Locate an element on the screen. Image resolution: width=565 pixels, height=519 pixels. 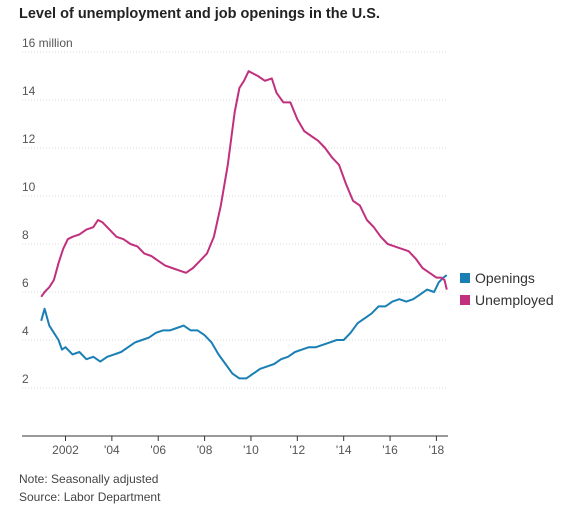
y-tick-label-14: 14 is located at coordinates (29, 91).